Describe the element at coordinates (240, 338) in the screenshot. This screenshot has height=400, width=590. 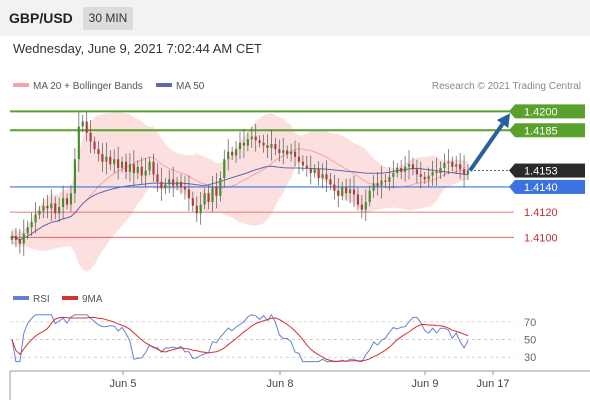
I see `rsi-line` at that location.